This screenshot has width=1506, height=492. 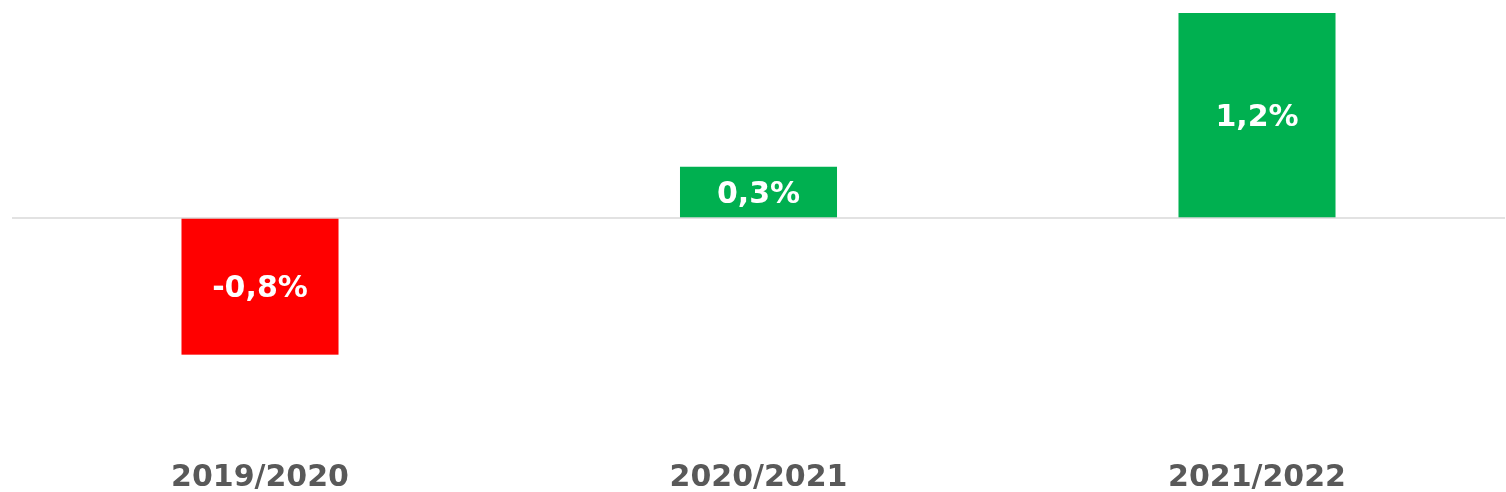 What do you see at coordinates (260, 474) in the screenshot?
I see `x-tick-label: 2019/2020` at bounding box center [260, 474].